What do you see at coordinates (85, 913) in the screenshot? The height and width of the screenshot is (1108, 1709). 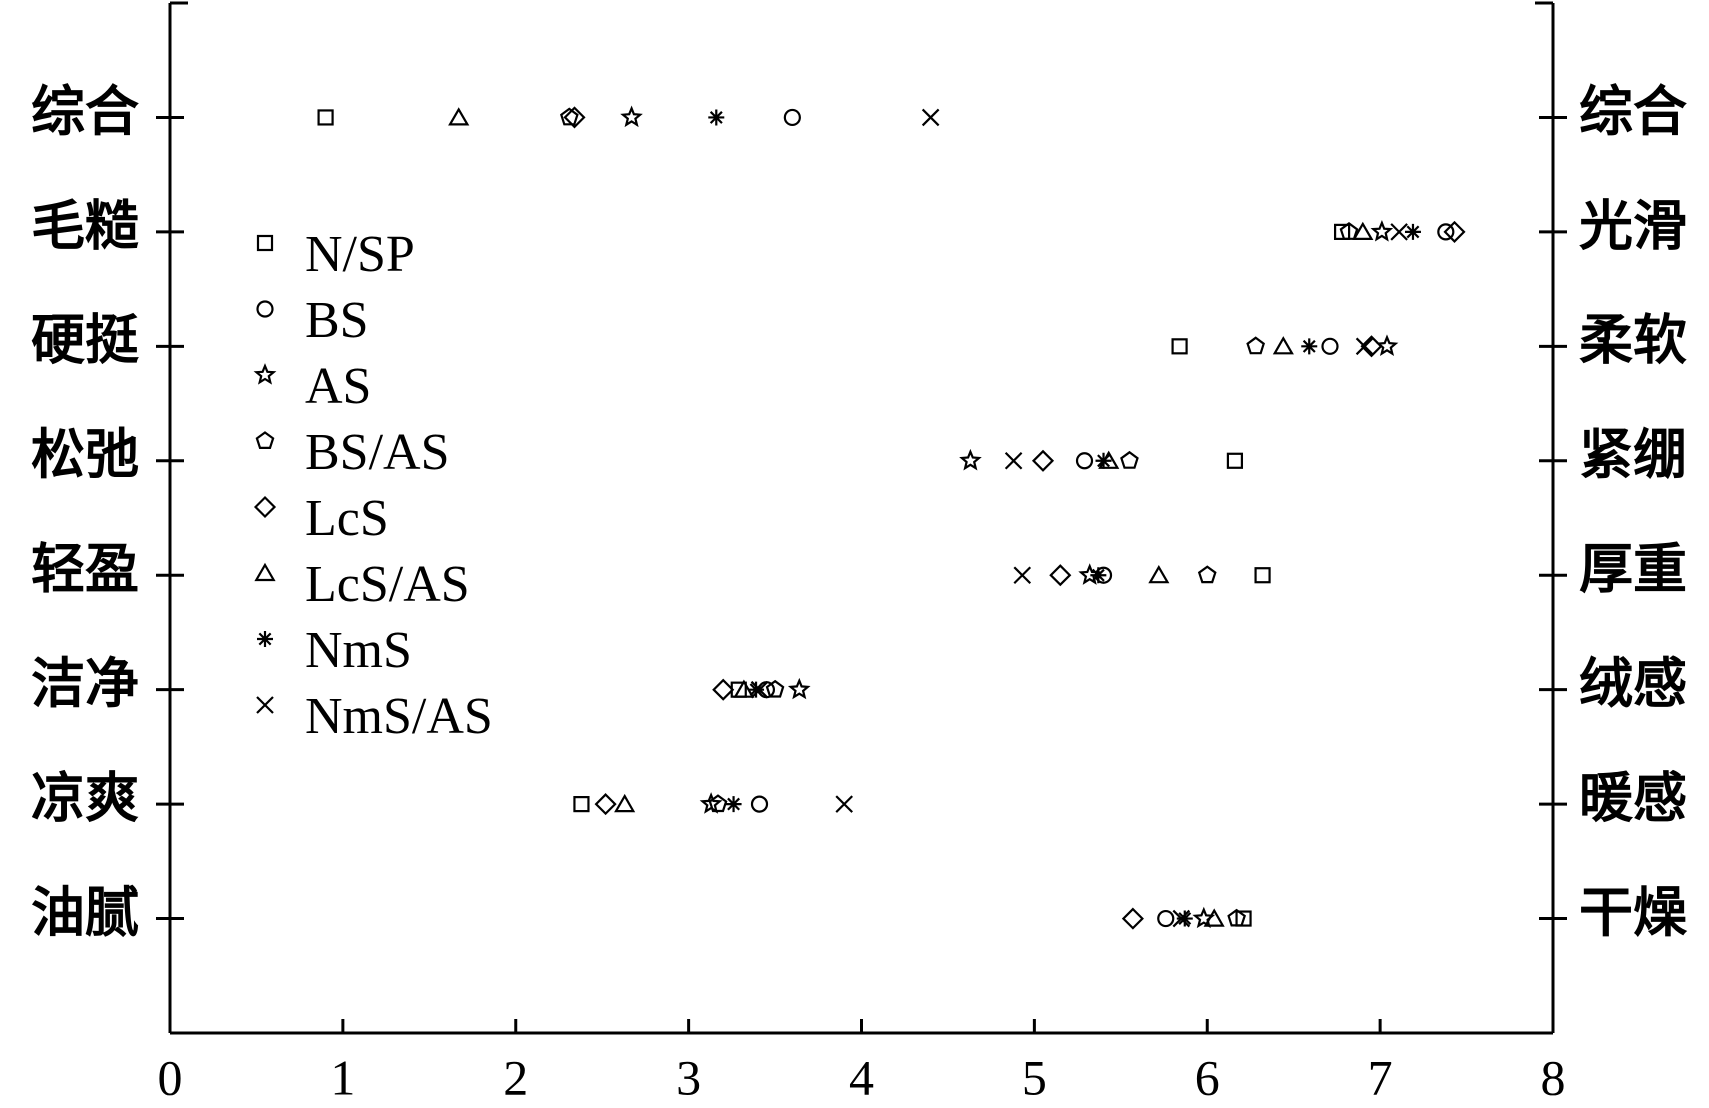 I see `y-label-left: 油腻` at bounding box center [85, 913].